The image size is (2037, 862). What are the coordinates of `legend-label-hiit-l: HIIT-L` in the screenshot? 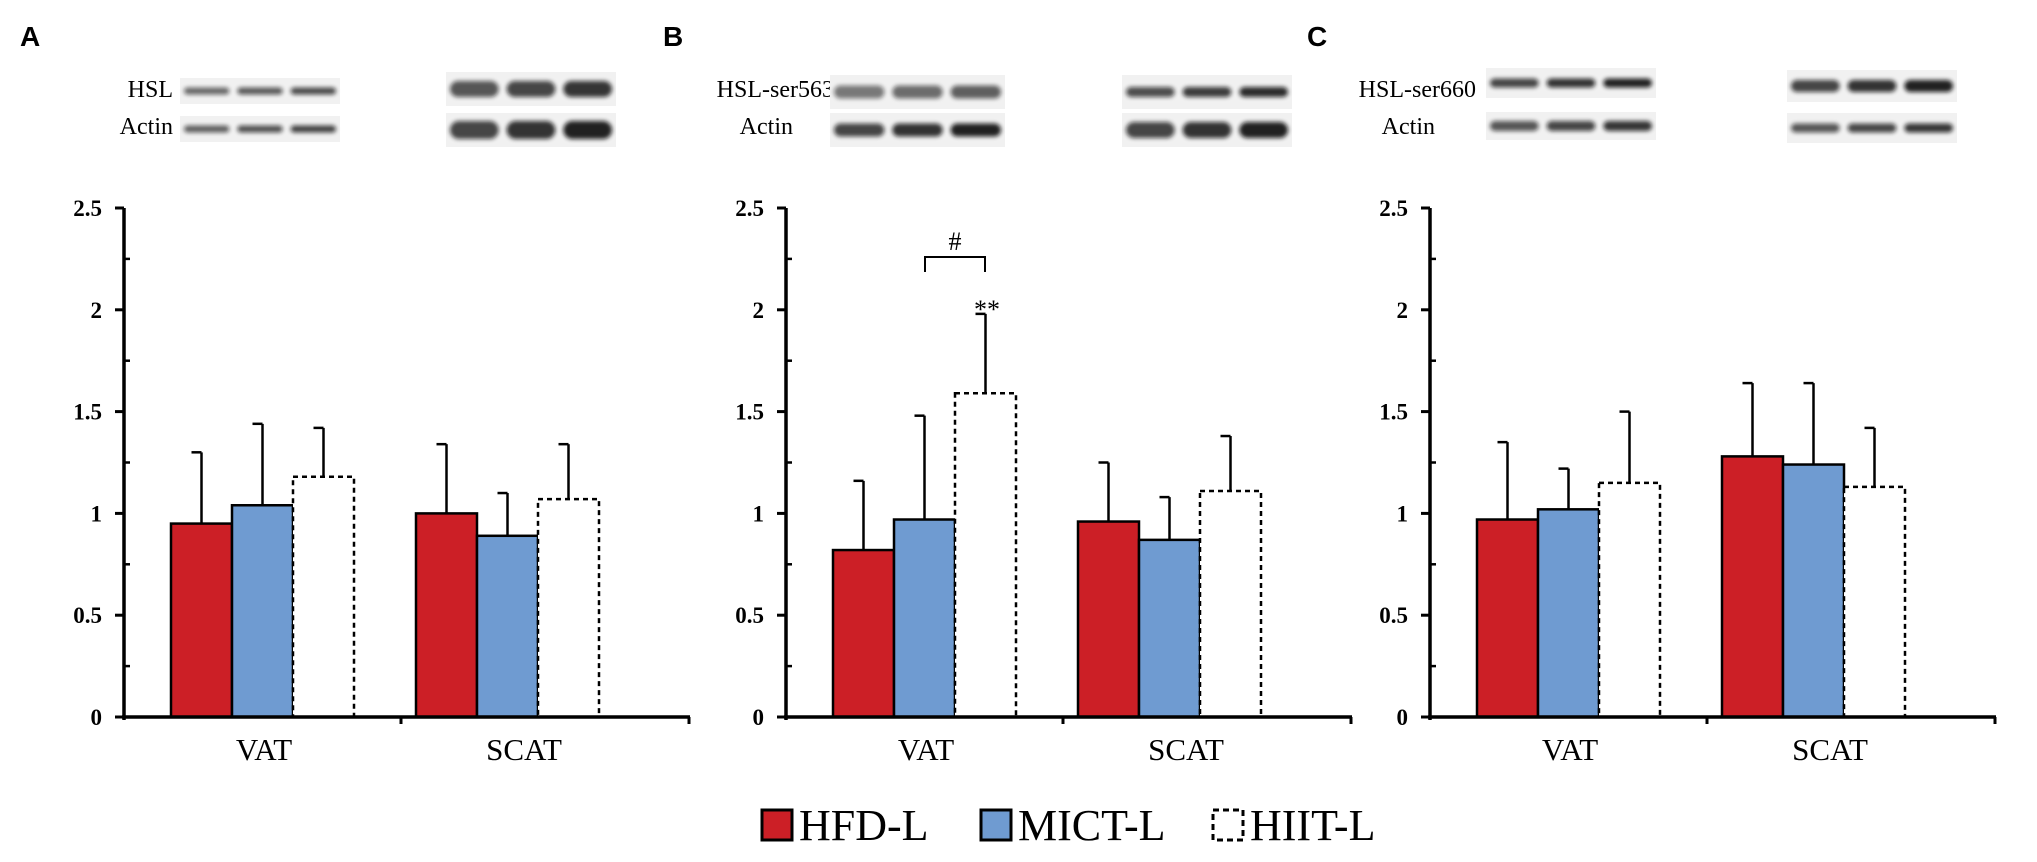 It's located at (1312, 825).